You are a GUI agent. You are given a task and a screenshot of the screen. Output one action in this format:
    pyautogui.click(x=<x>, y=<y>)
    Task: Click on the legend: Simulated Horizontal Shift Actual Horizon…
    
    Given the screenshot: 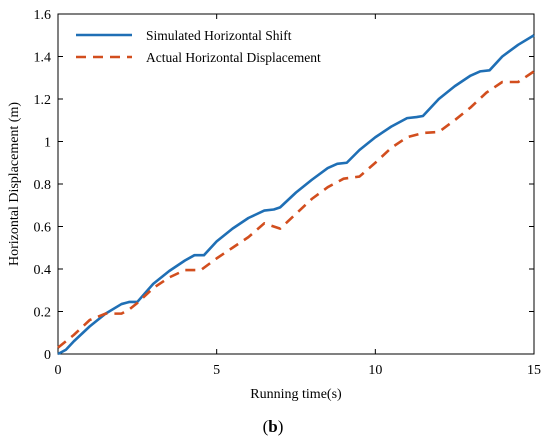 What is the action you would take?
    pyautogui.click(x=216, y=48)
    